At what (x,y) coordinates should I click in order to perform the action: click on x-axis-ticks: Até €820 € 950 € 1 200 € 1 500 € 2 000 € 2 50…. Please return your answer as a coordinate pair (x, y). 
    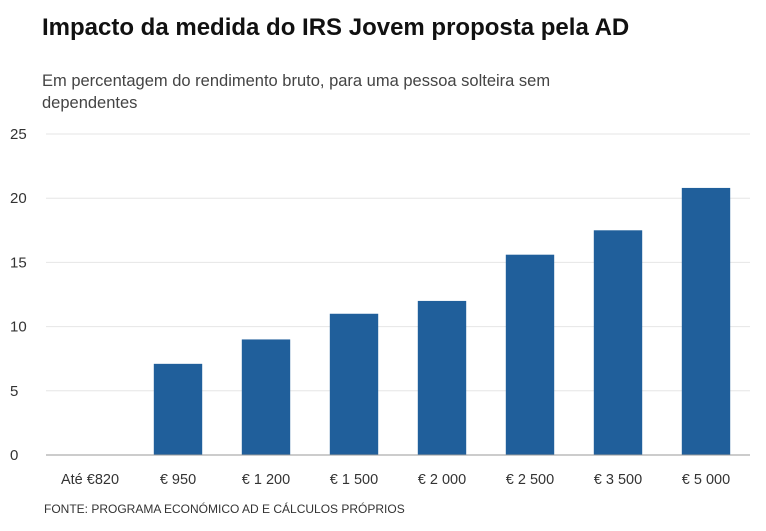
    Looking at the image, I should click on (395, 480).